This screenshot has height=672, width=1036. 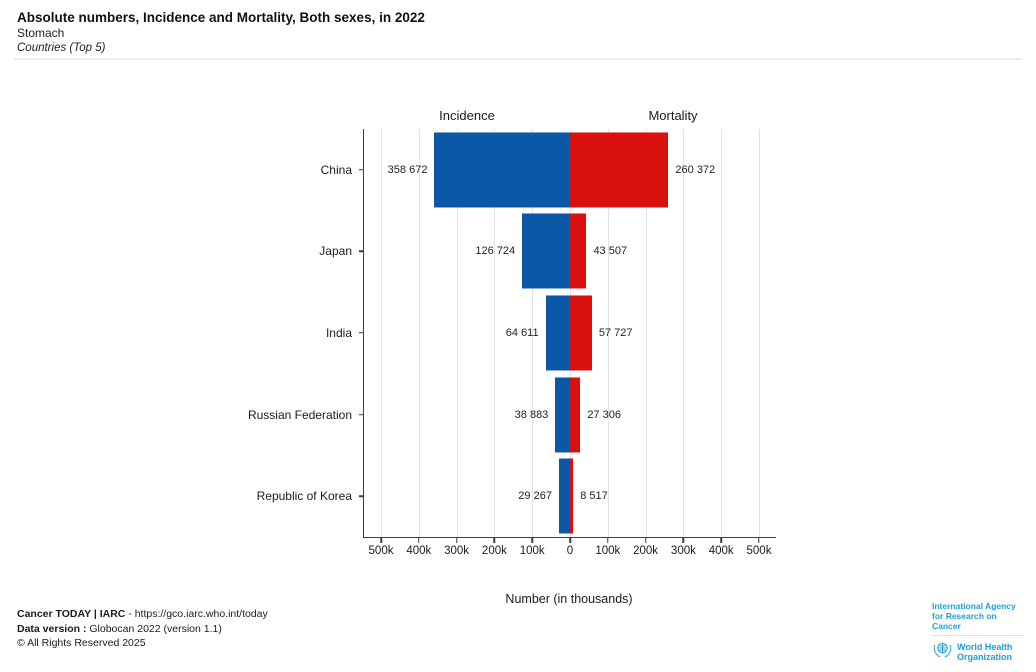 What do you see at coordinates (512, 415) in the screenshot?
I see `chart-row-russian-federation: Russian Federation 38 883 27 306` at bounding box center [512, 415].